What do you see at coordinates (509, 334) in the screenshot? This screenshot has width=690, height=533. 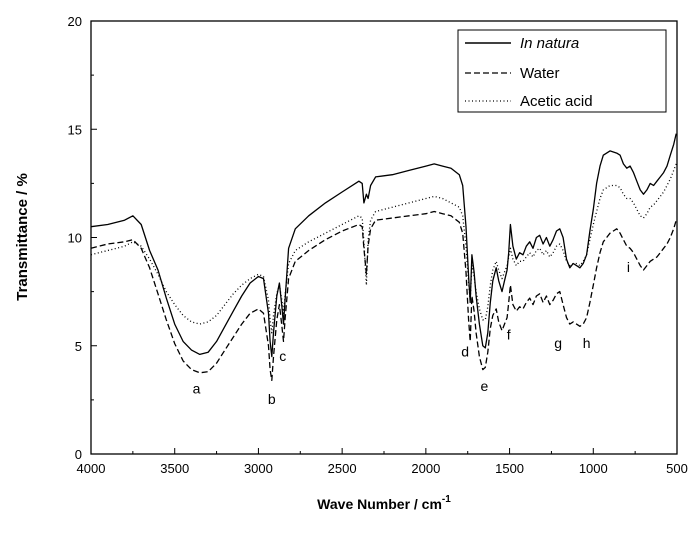 I see `peak-label-f: f` at bounding box center [509, 334].